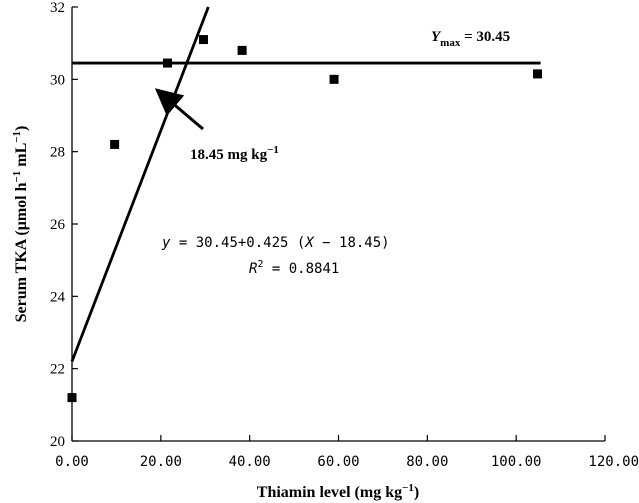 The image size is (639, 503). What do you see at coordinates (166, 243) in the screenshot?
I see `eq-y: y` at bounding box center [166, 243].